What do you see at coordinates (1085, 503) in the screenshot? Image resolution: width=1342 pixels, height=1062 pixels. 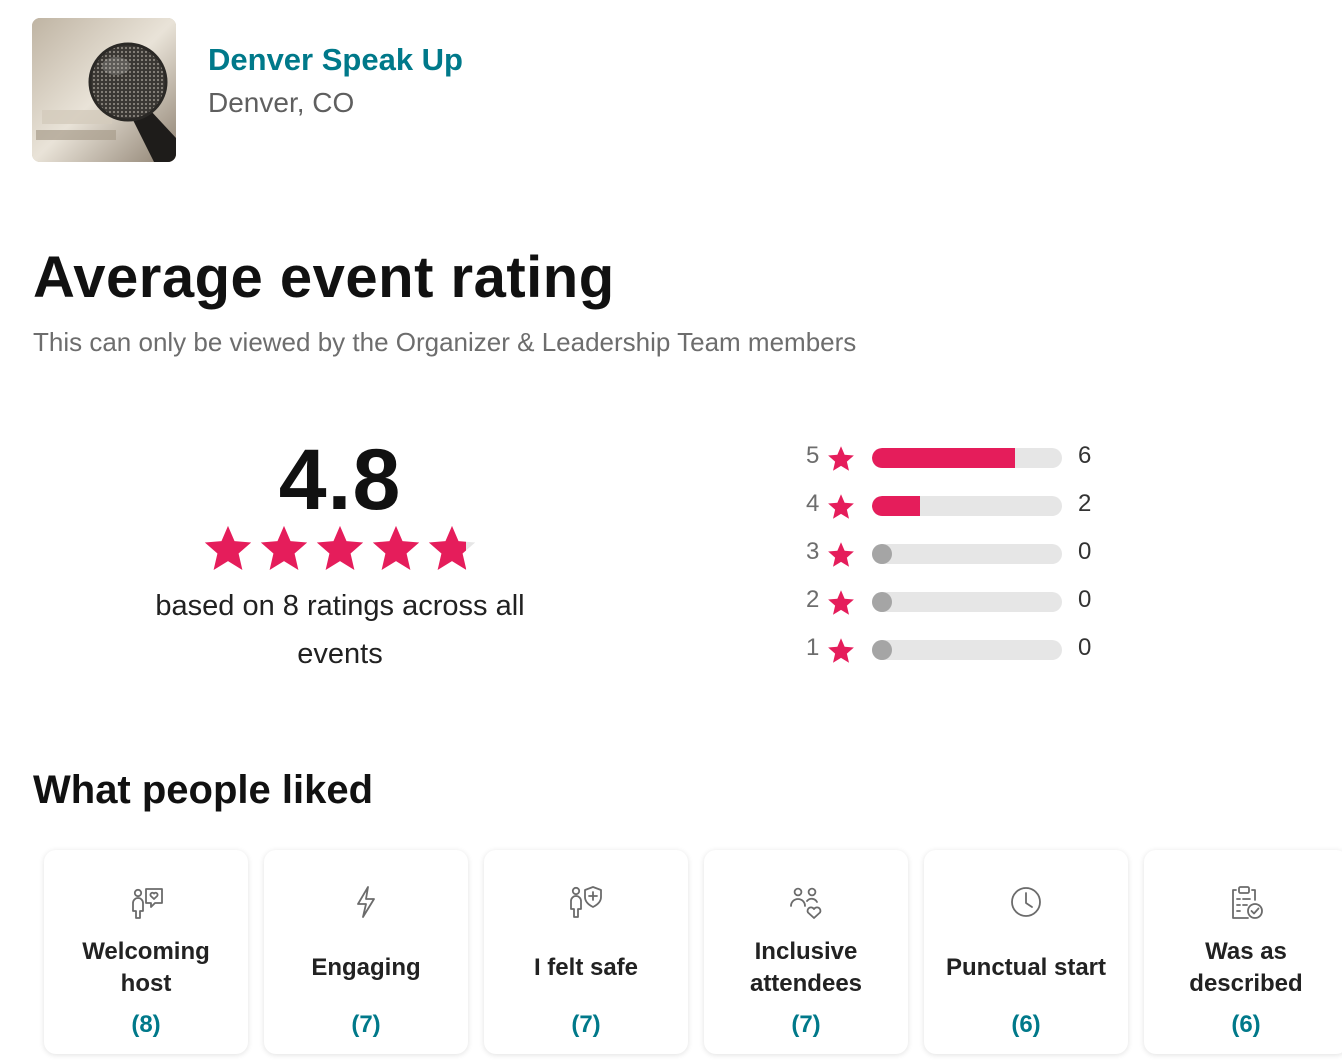 I see `distribution-count: 2` at bounding box center [1085, 503].